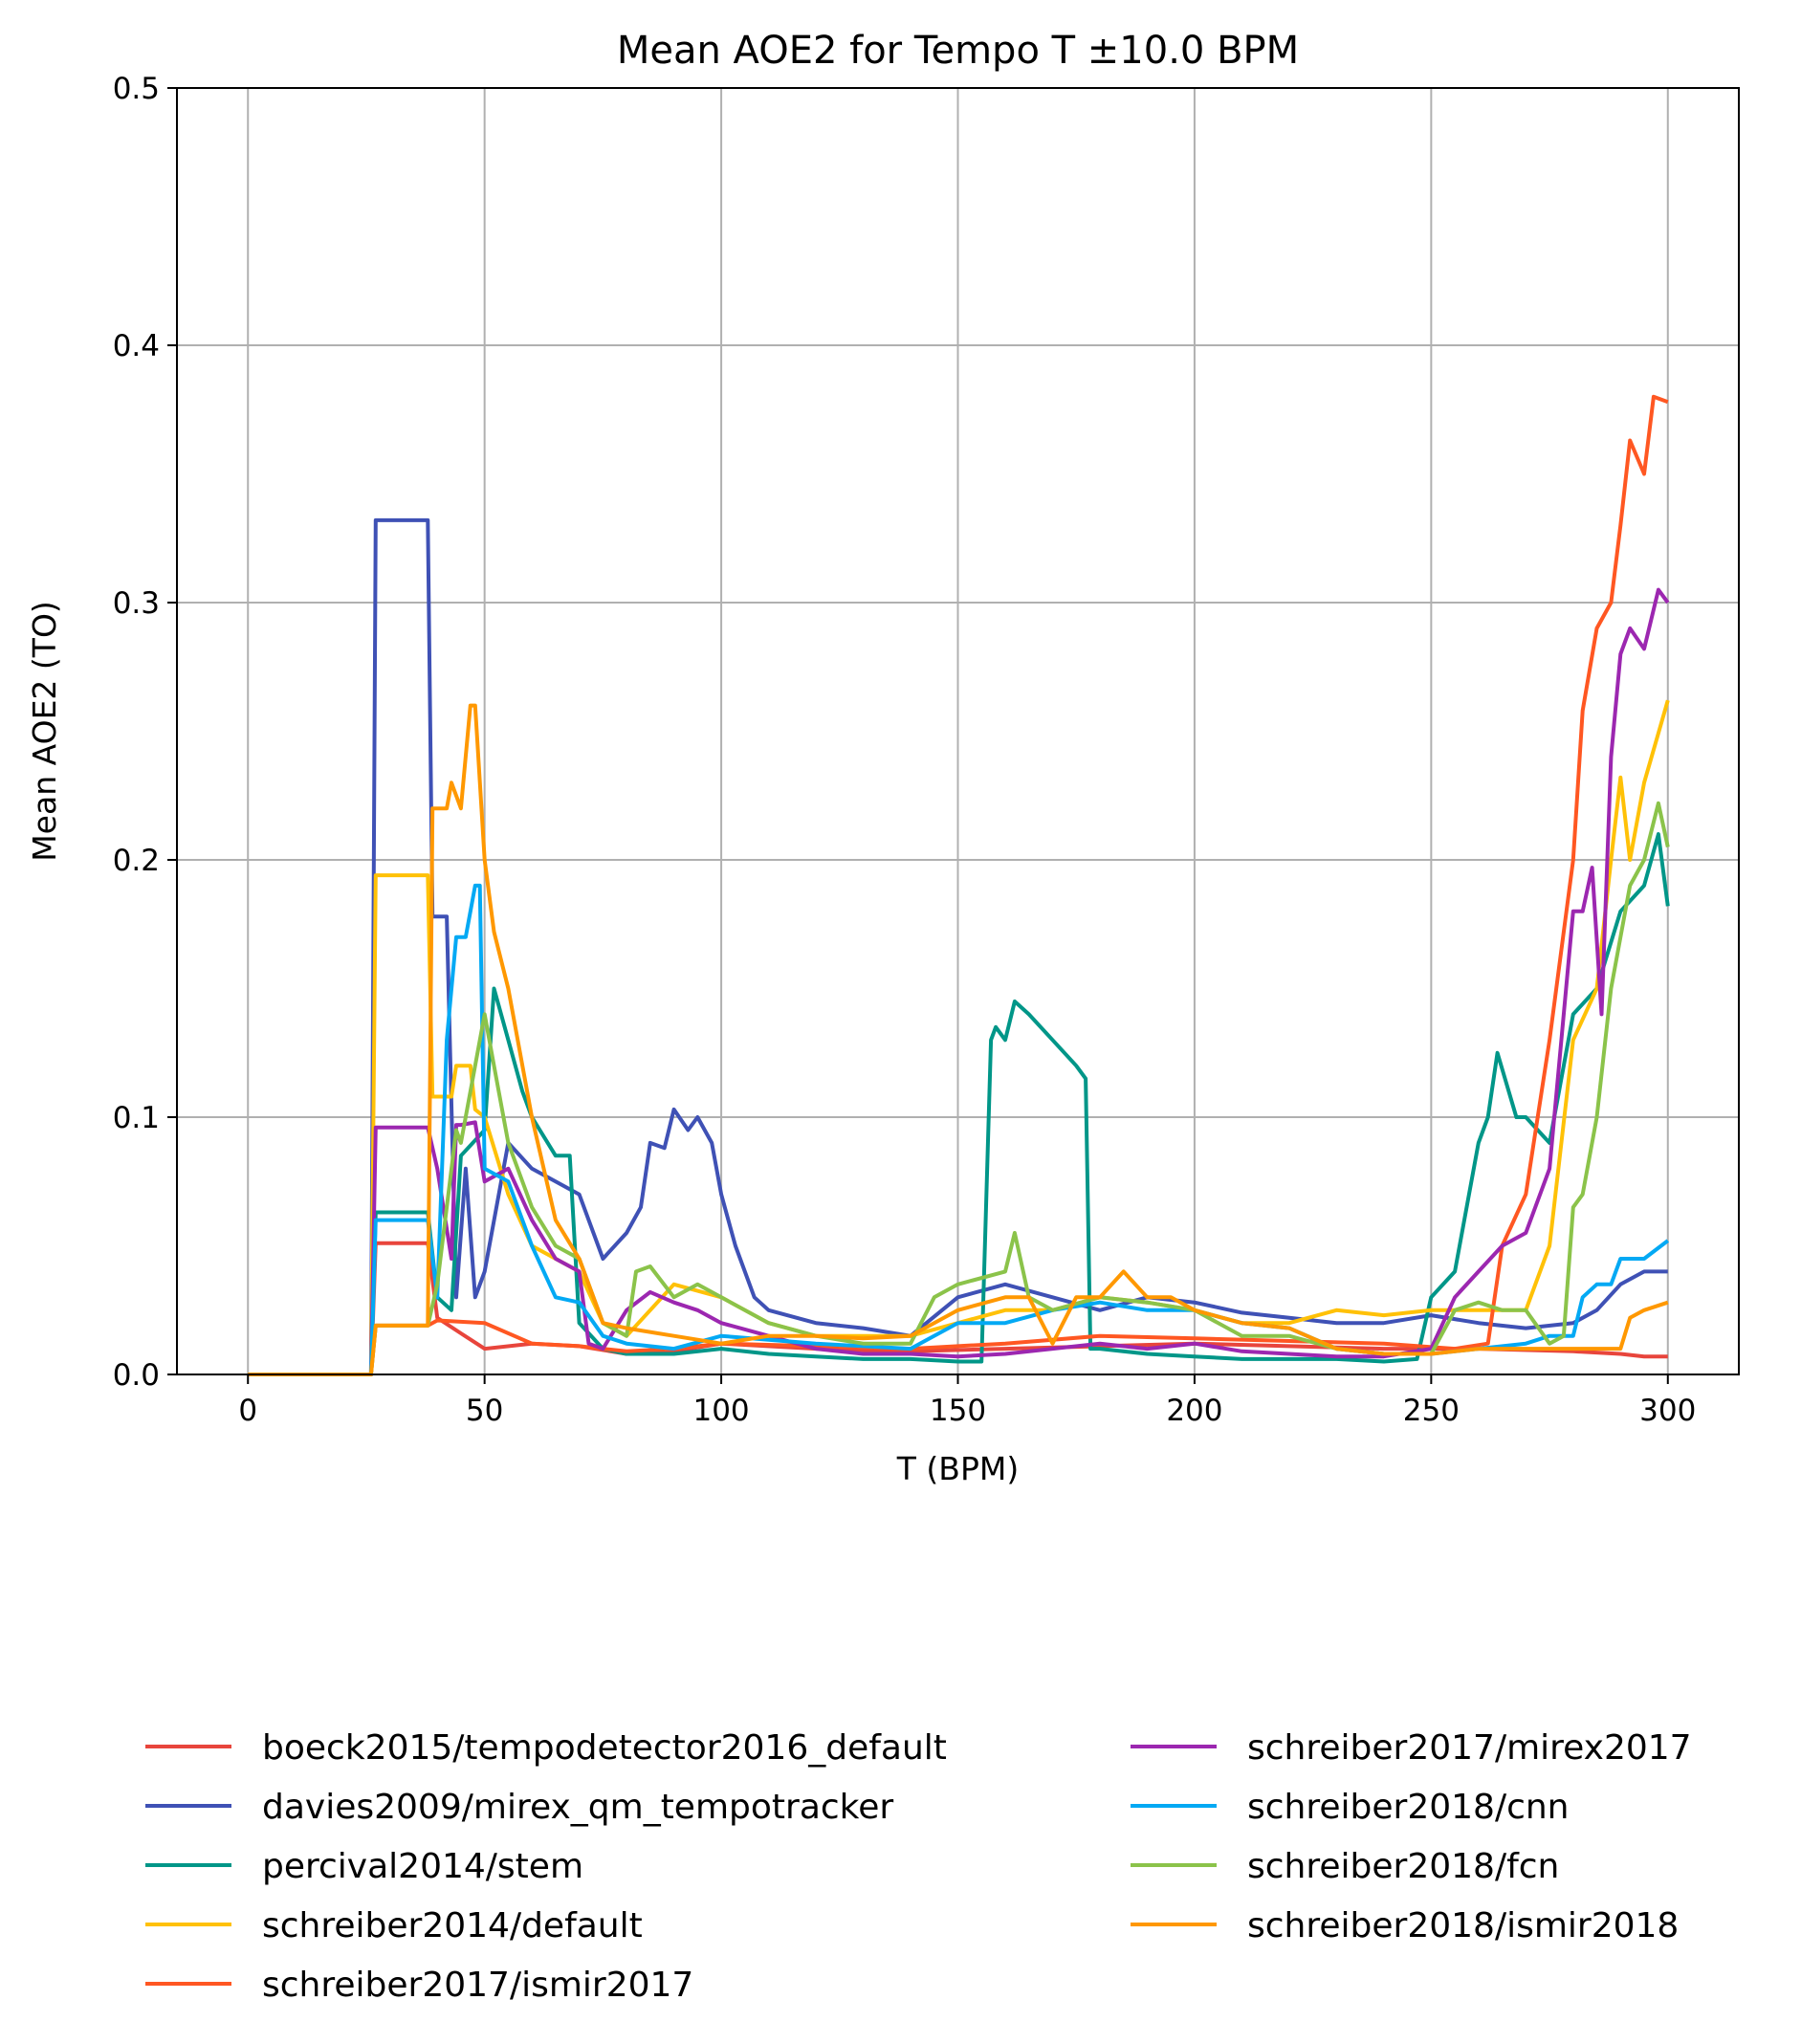 Image resolution: width=1801 pixels, height=2044 pixels. Describe the element at coordinates (136, 861) in the screenshot. I see `y-tick-label: 0.2` at that location.